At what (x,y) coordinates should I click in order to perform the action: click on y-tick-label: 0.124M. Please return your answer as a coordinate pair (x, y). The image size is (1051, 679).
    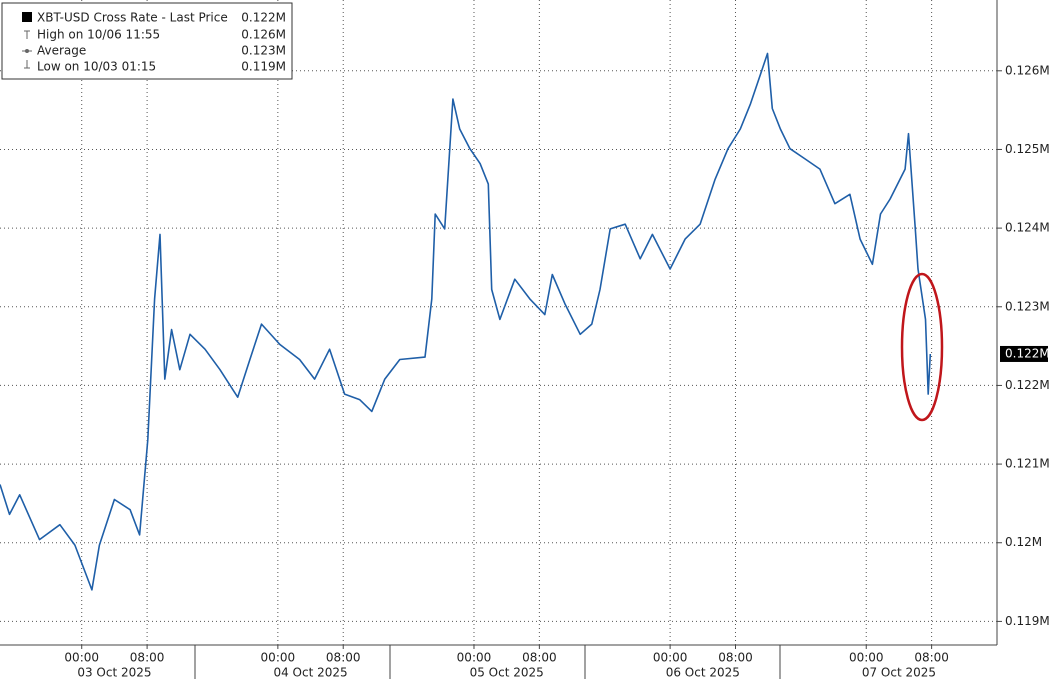
    Looking at the image, I should click on (1027, 228).